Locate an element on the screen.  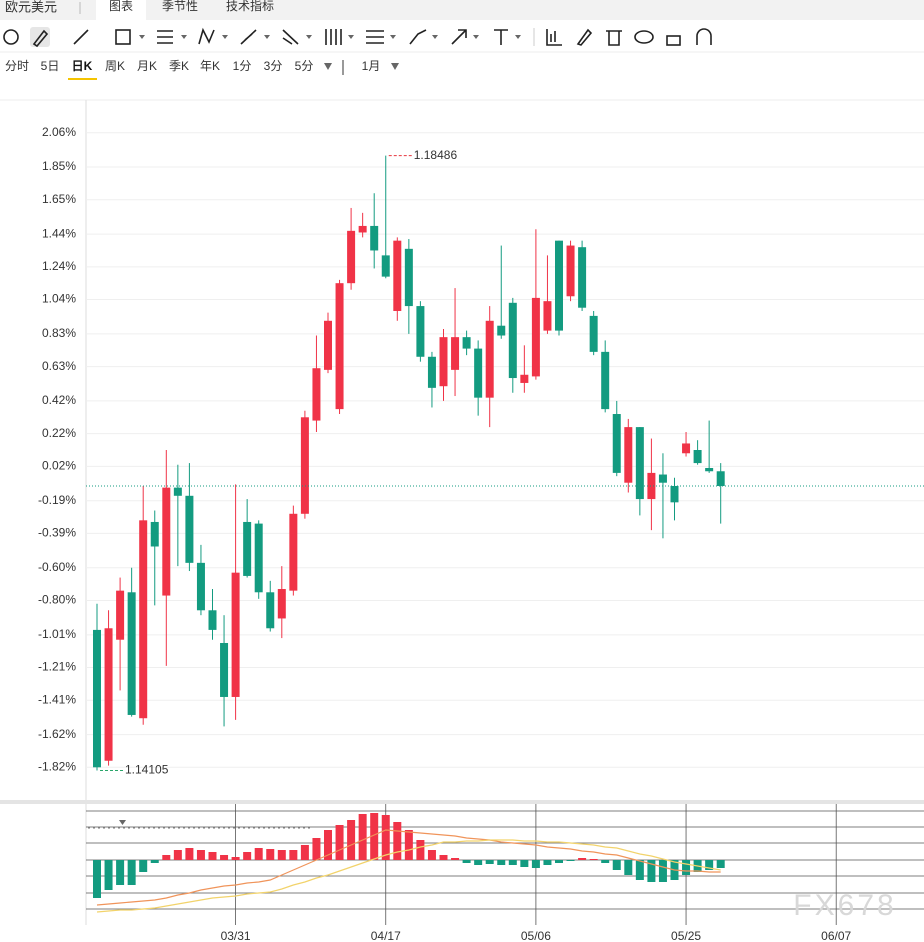
active-tab is located at coordinates (121, 10).